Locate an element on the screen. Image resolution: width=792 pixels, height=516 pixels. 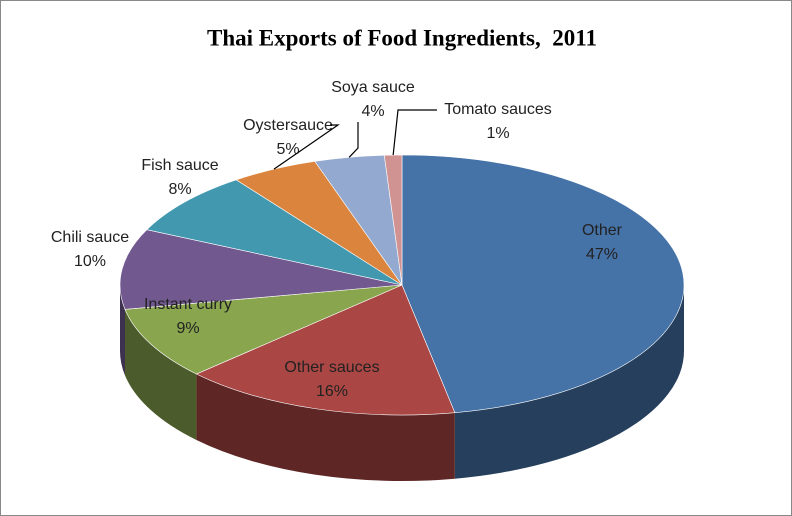
slice-label: Tomato sauces is located at coordinates (498, 109).